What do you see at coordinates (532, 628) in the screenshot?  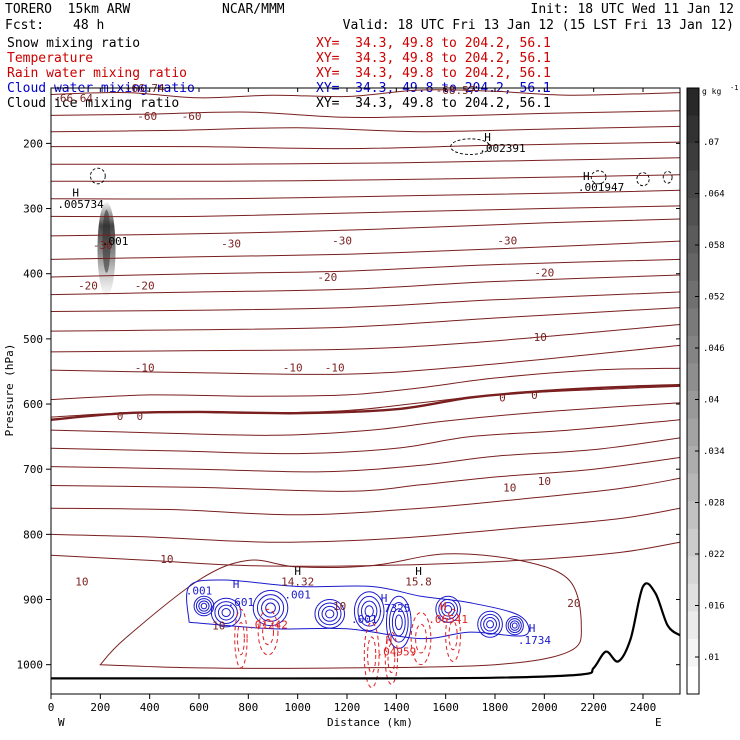 I see `contour-label-51: H` at bounding box center [532, 628].